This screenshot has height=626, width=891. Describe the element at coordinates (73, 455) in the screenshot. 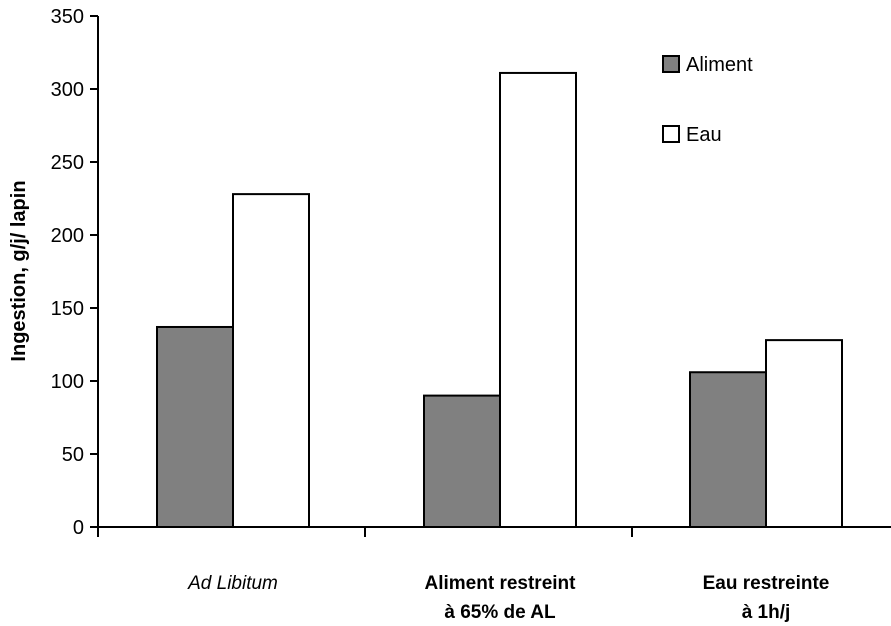

I see `y-tick-label: 50` at that location.